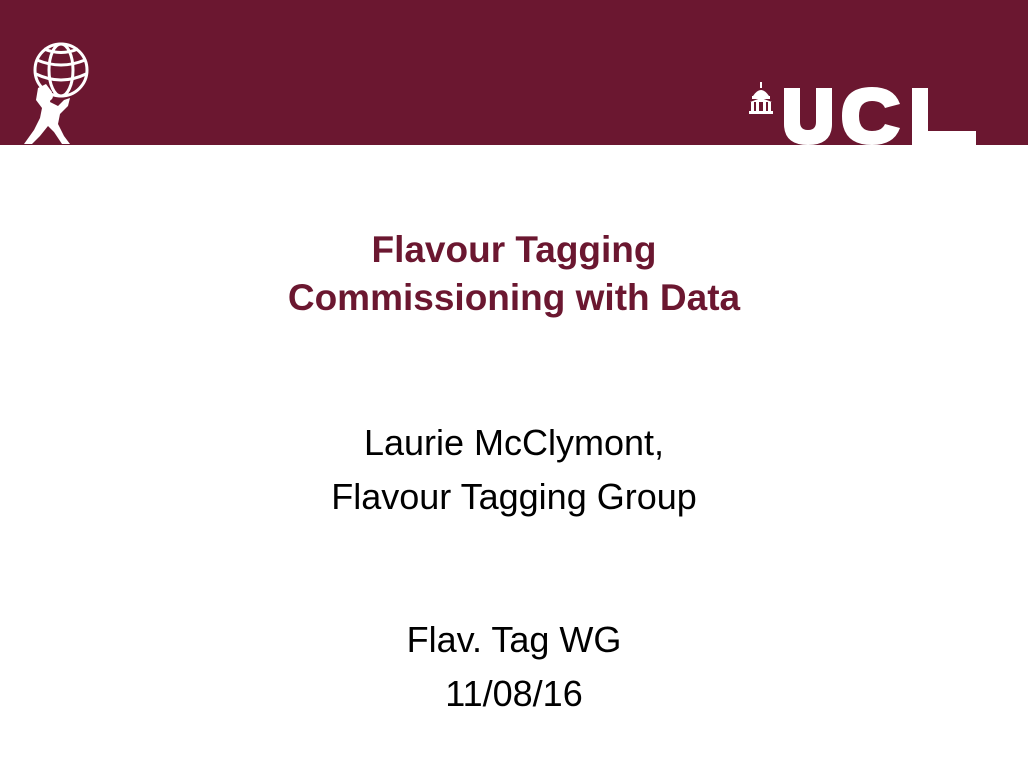  What do you see at coordinates (514, 496) in the screenshot?
I see `author-group: Flavour Tagging Group` at bounding box center [514, 496].